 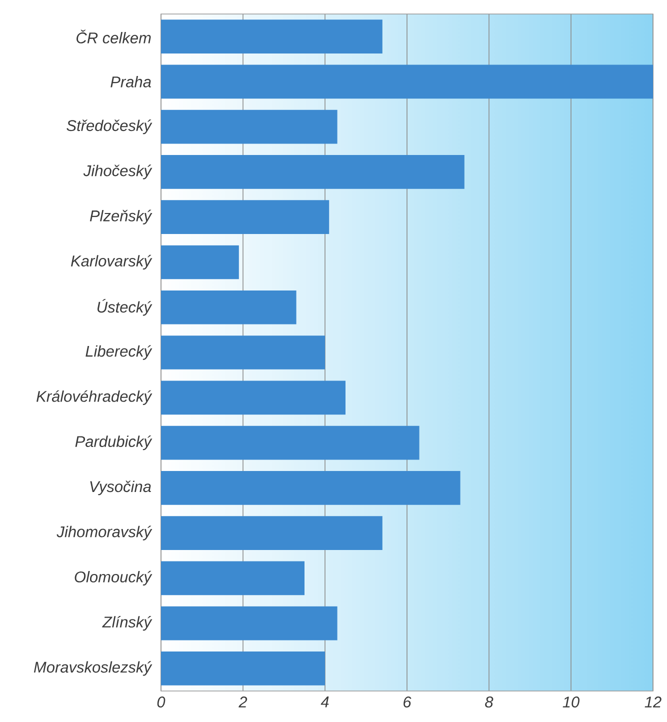 What do you see at coordinates (111, 262) in the screenshot?
I see `y-tick-label: Karlovarský` at bounding box center [111, 262].